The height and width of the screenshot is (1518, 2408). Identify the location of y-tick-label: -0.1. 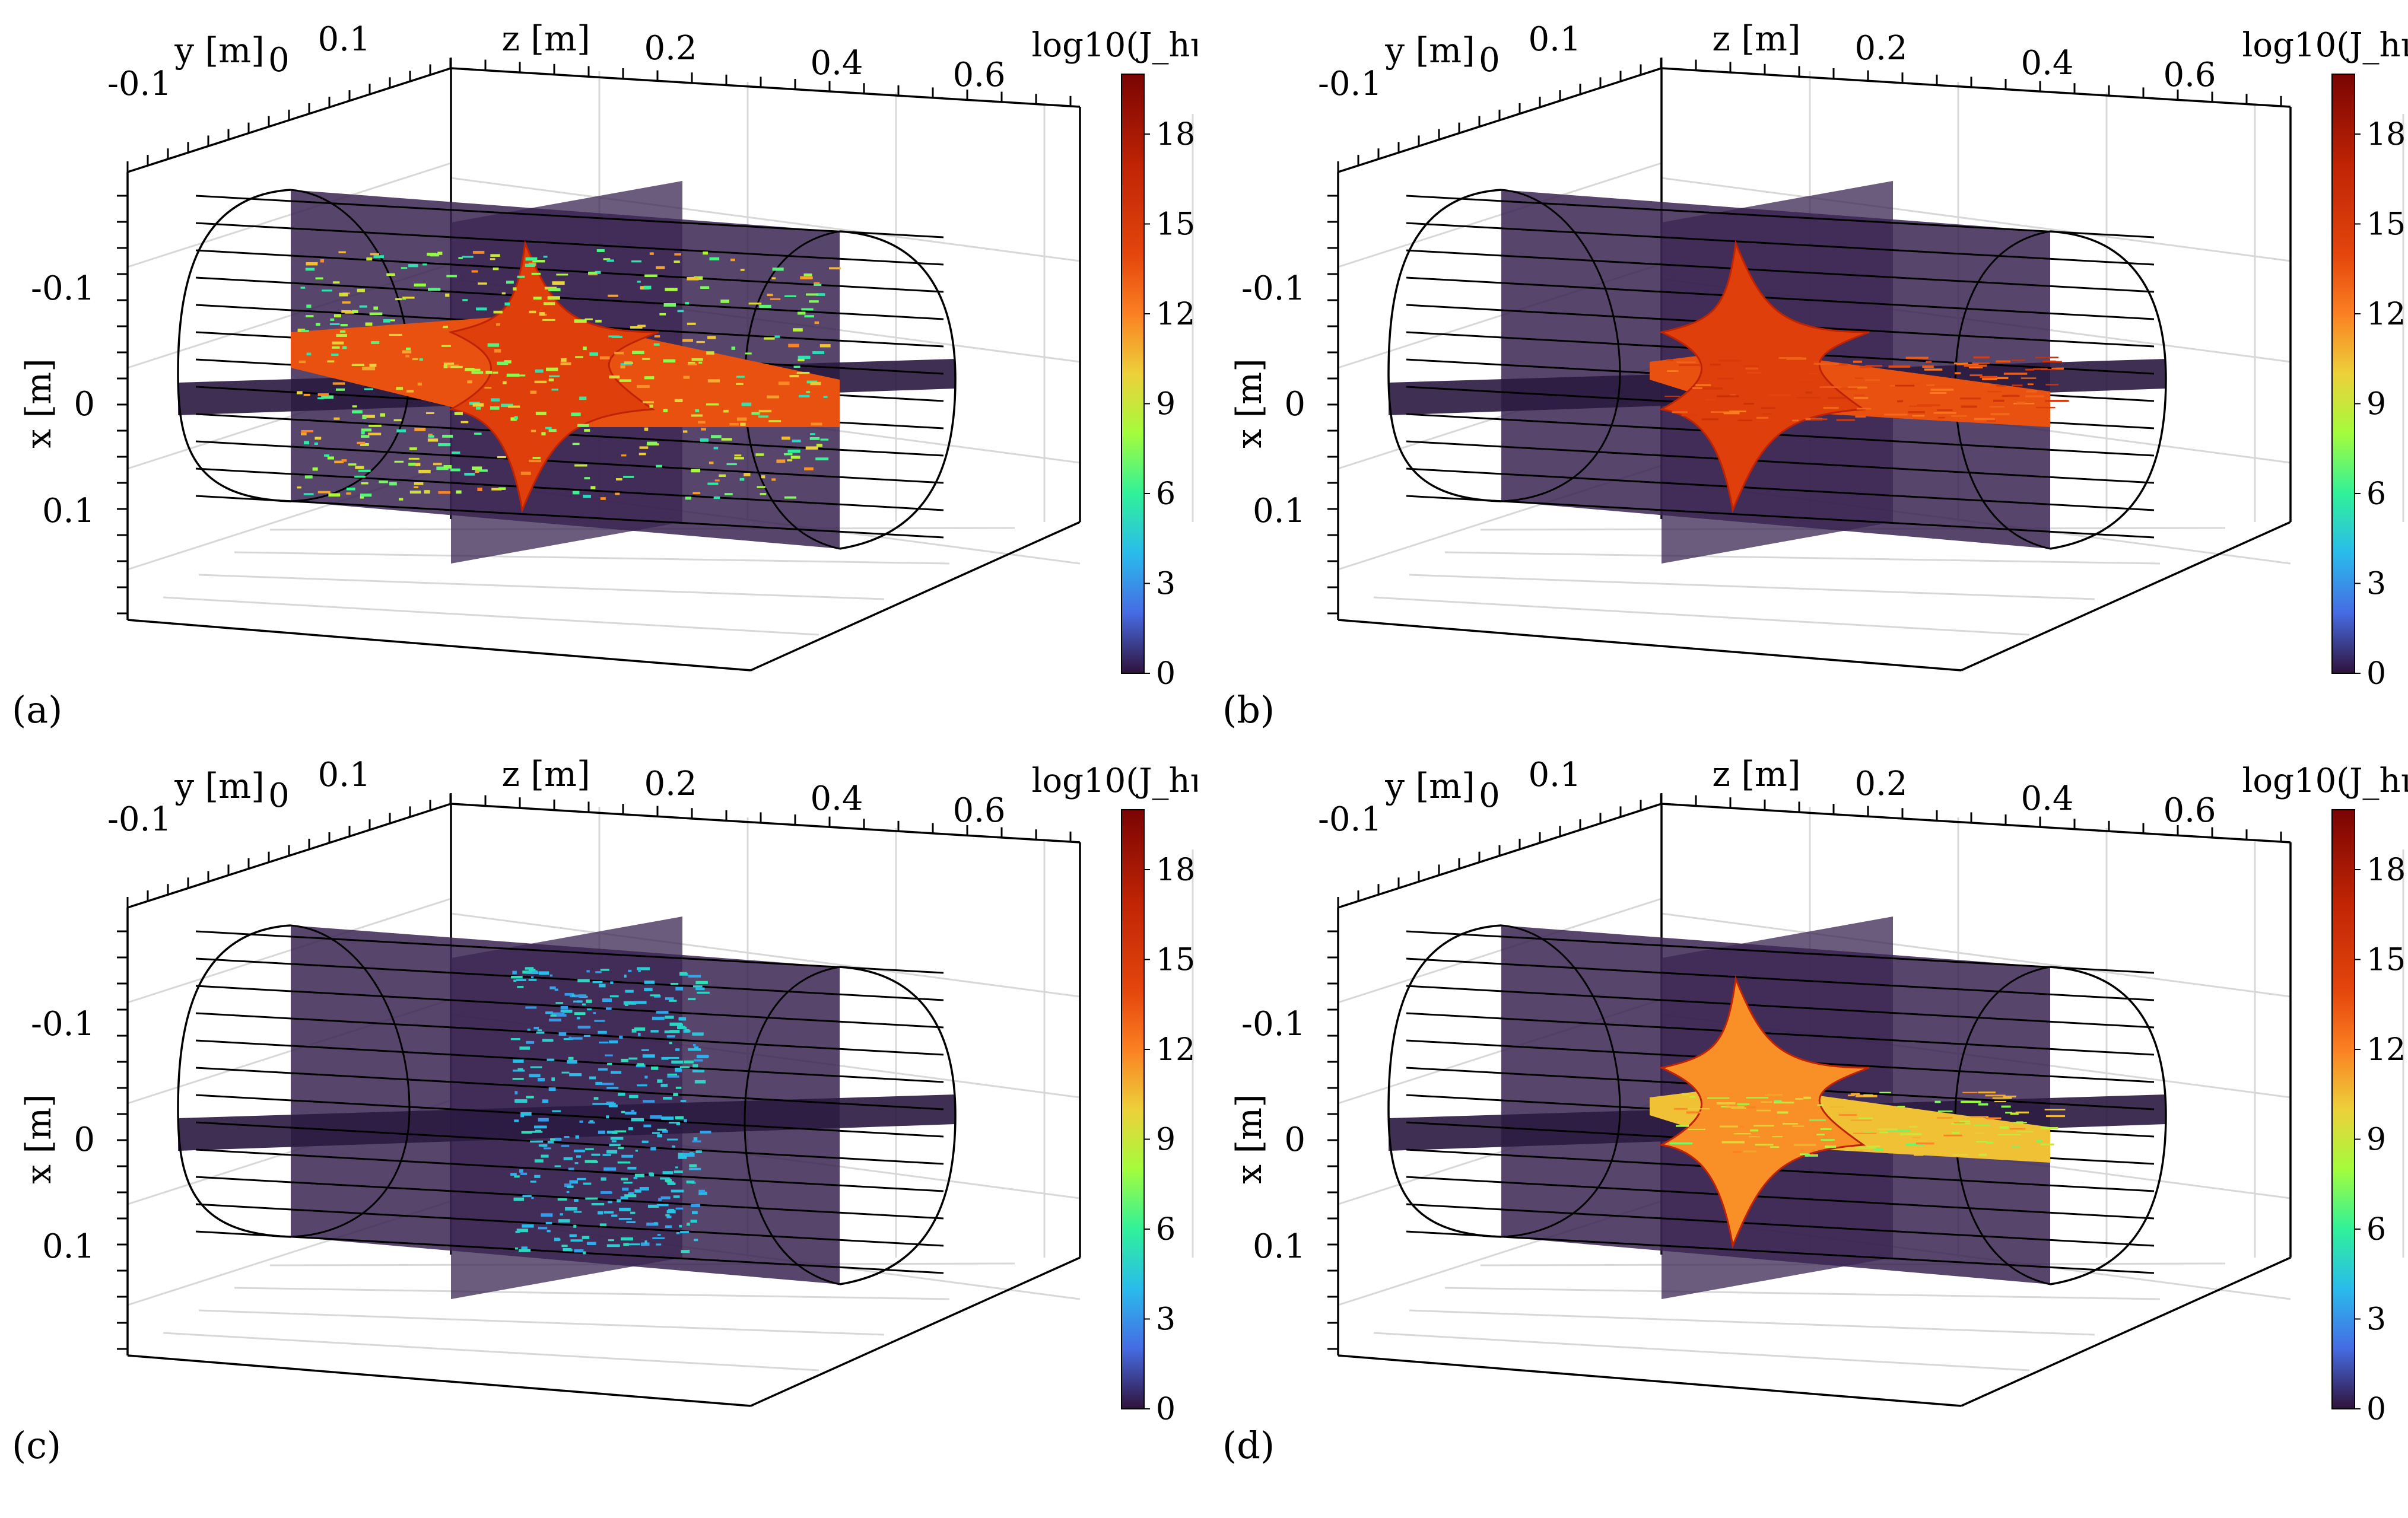
(139, 84).